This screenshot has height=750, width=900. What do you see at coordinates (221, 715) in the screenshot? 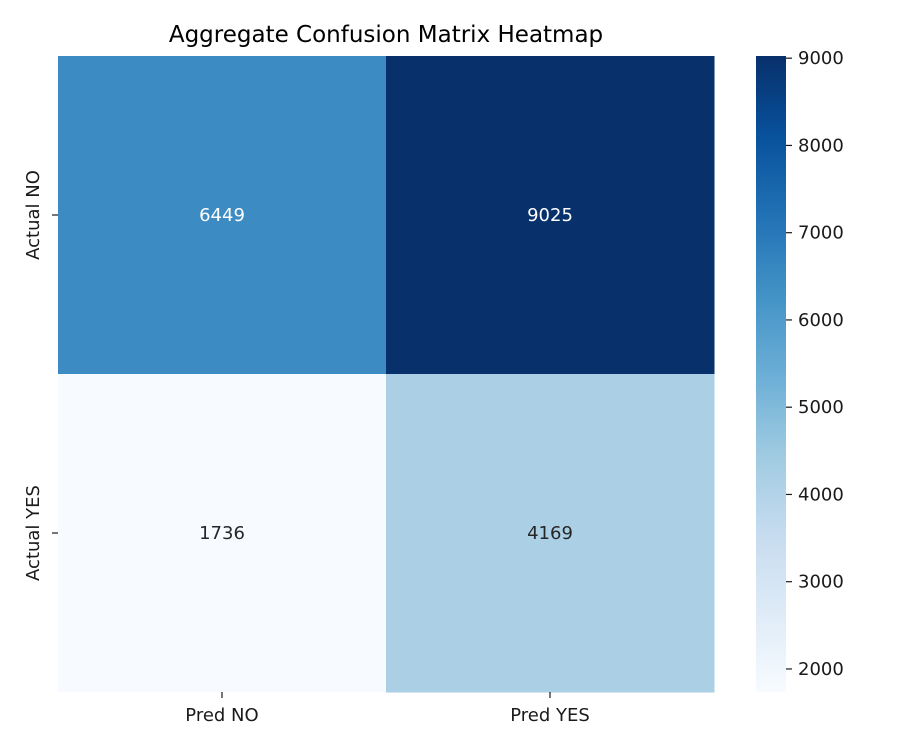
I see `x-tick-label-0: Pred NO` at bounding box center [221, 715].